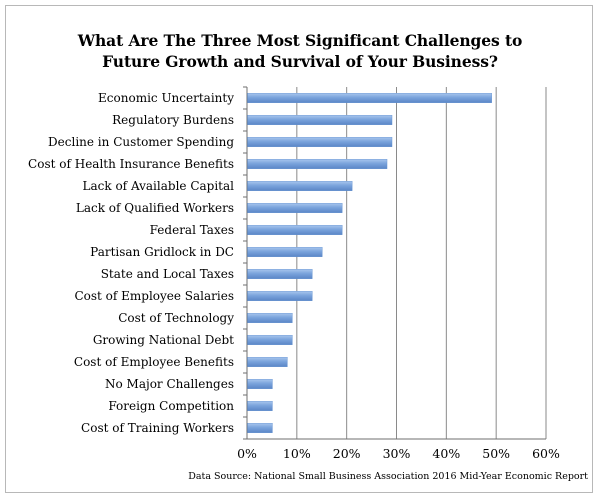 This screenshot has width=600, height=500. Describe the element at coordinates (141, 142) in the screenshot. I see `category-label: Decline in Customer Spending` at that location.